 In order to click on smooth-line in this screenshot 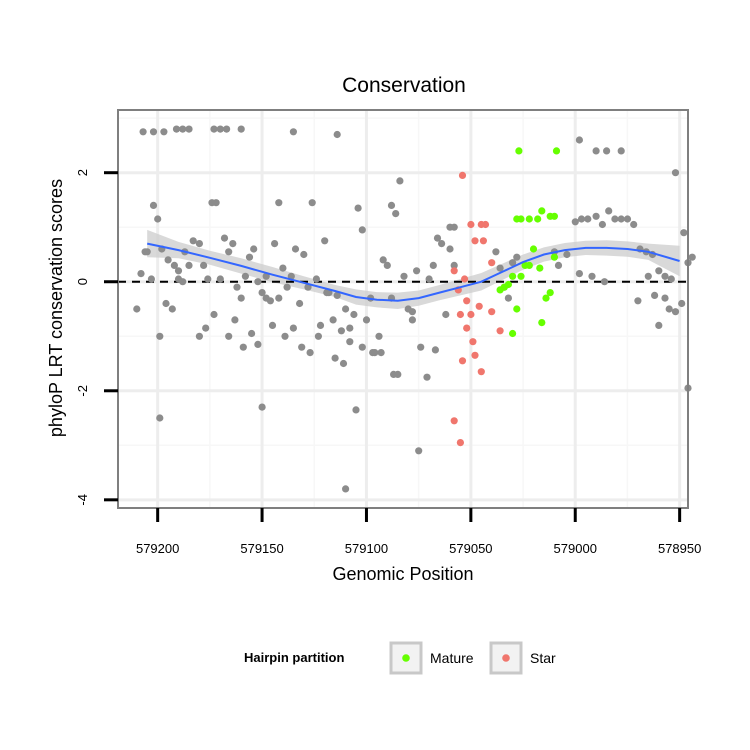, I will do `click(413, 272)`.